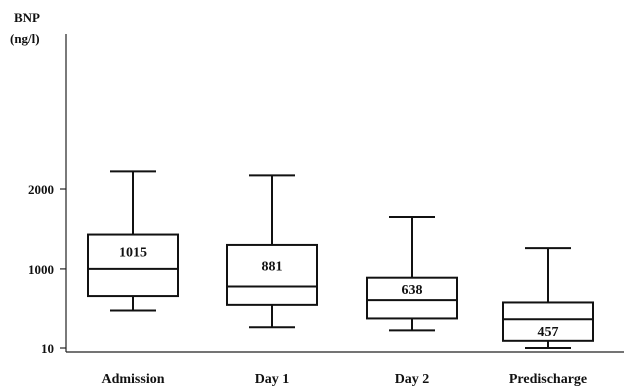  I want to click on data-label: 638, so click(412, 290).